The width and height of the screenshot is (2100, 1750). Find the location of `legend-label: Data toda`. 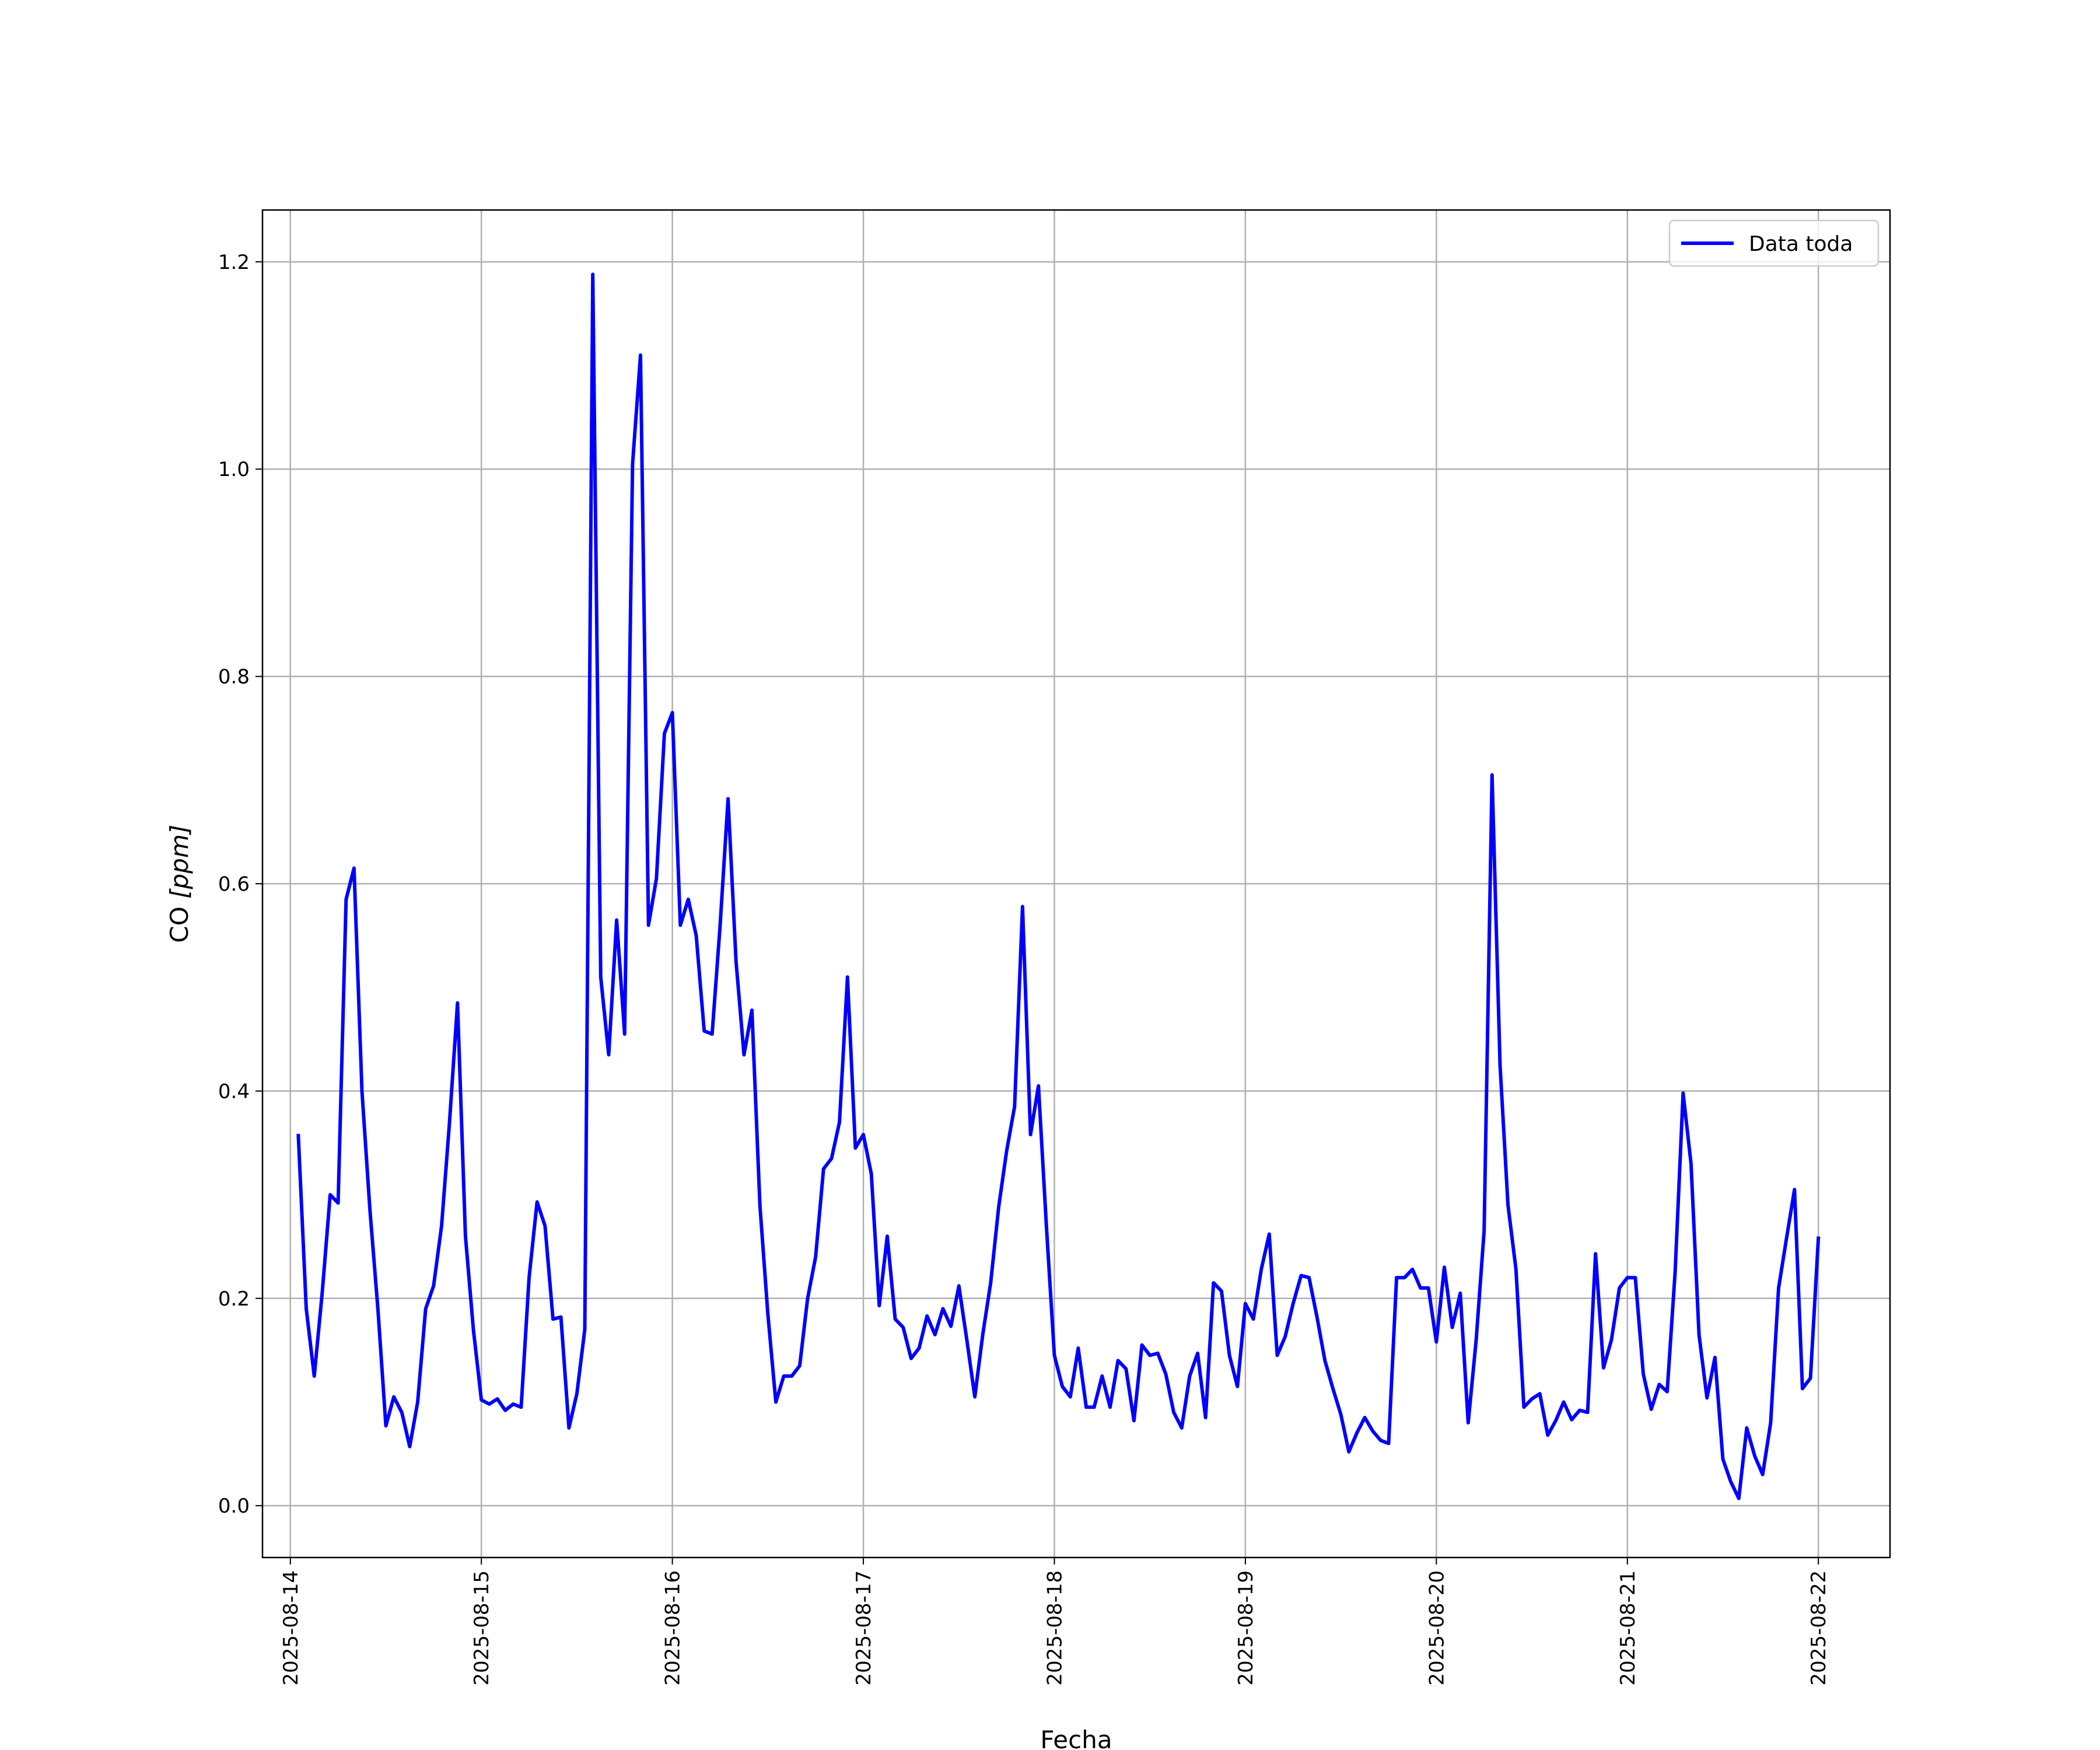

legend-label: Data toda is located at coordinates (1801, 244).